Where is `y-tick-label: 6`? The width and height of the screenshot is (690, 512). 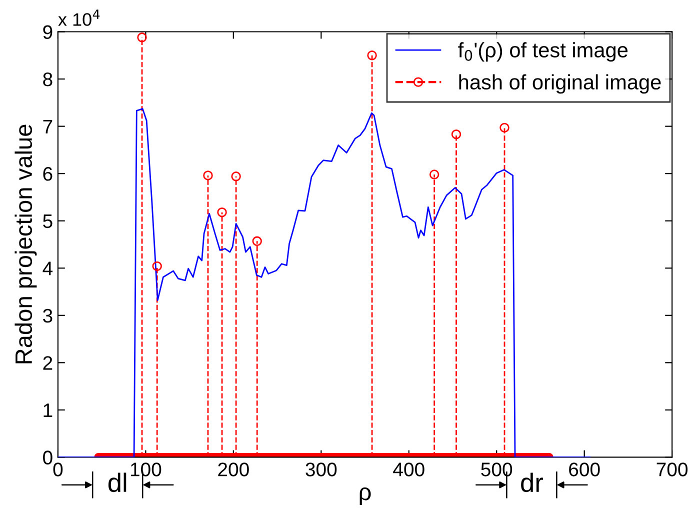
y-tick-label: 6 is located at coordinates (47, 174).